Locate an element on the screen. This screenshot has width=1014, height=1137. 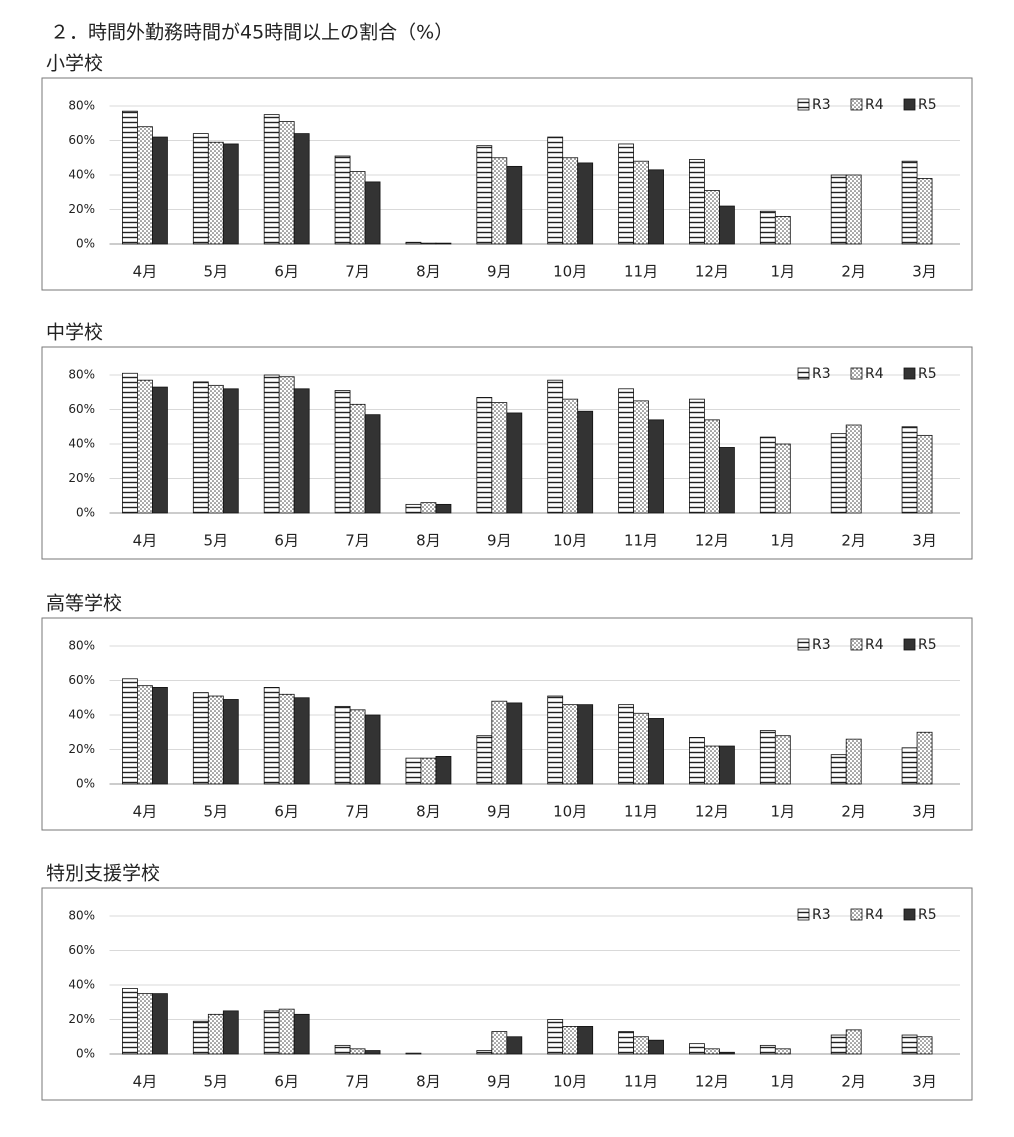
x-tick-label: 1月 is located at coordinates (783, 272).